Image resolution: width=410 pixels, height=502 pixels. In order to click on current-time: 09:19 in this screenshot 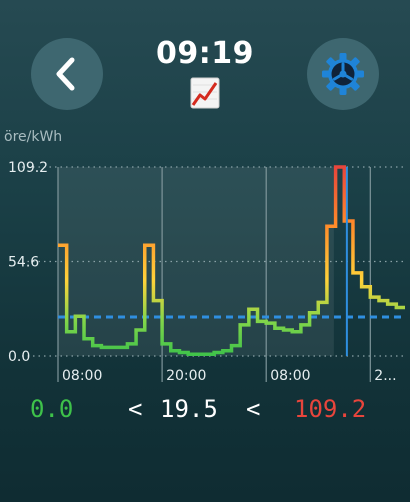, I will do `click(205, 53)`.